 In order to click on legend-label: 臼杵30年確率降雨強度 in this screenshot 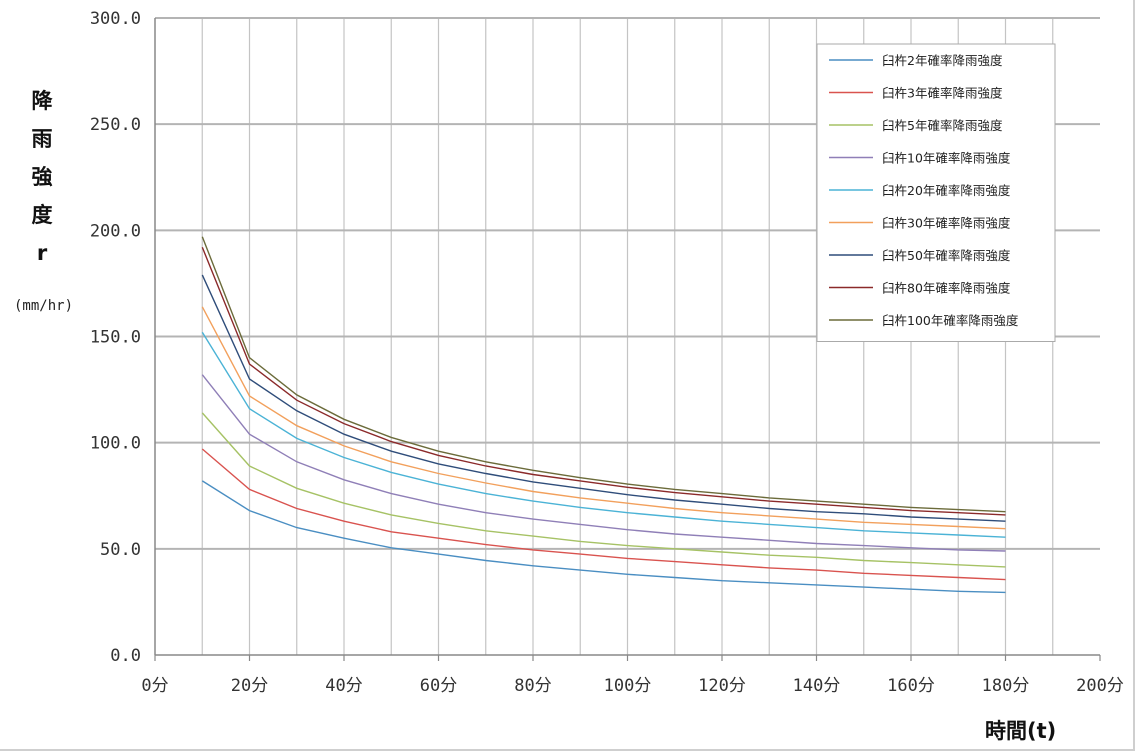, I will do `click(946, 223)`.